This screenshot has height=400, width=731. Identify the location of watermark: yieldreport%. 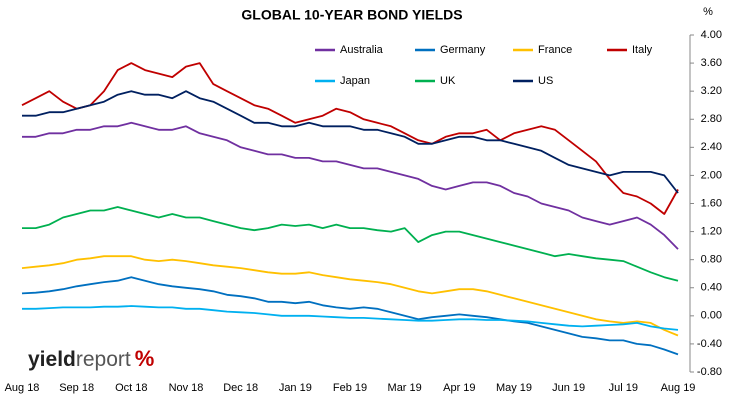
(91, 358).